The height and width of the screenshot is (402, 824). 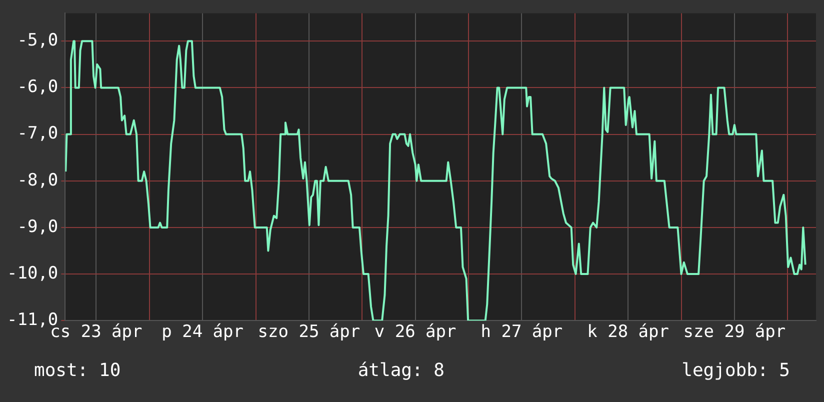 What do you see at coordinates (401, 370) in the screenshot?
I see `text: átlag: 8` at bounding box center [401, 370].